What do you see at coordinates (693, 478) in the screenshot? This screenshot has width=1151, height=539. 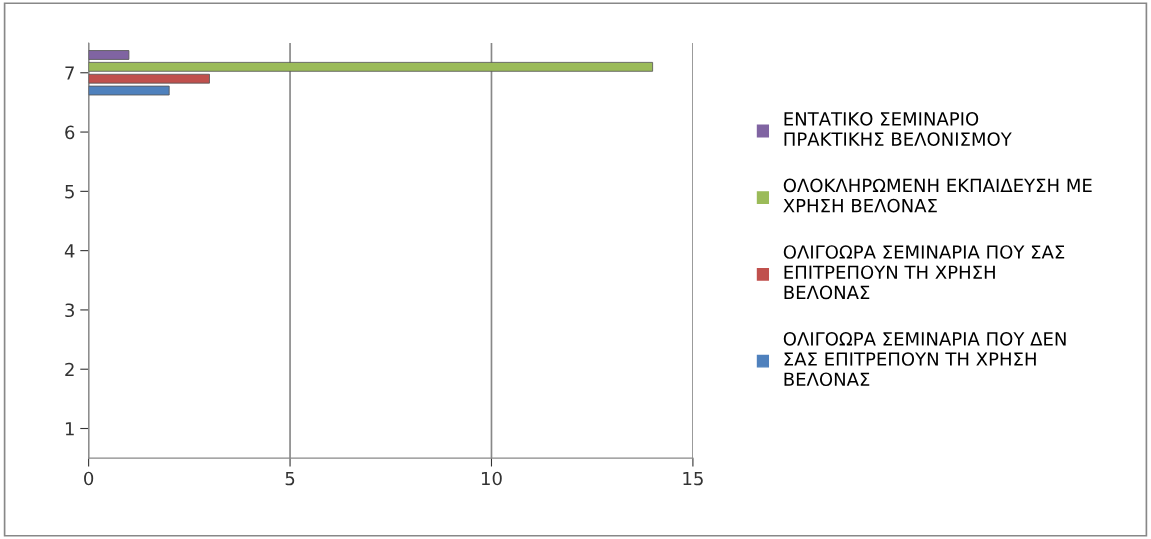 I see `x-tick-label: 15` at bounding box center [693, 478].